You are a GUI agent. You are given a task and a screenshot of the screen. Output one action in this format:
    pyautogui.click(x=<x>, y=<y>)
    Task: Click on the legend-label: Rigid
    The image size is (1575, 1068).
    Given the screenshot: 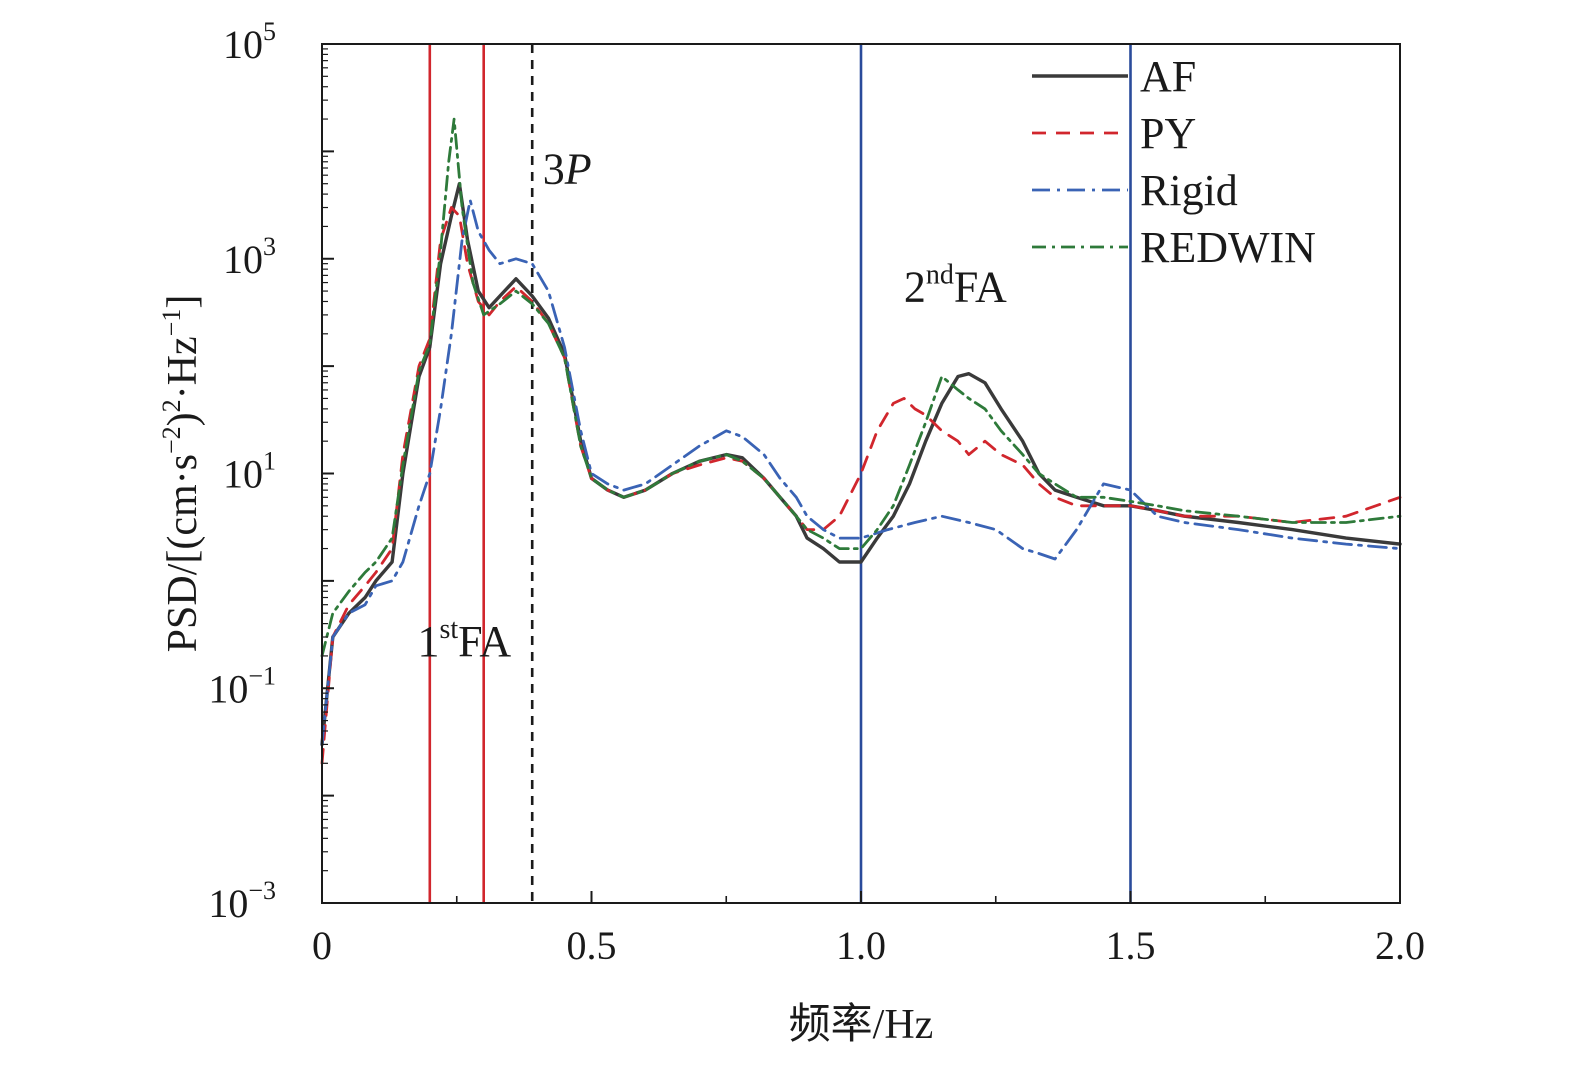 What is the action you would take?
    pyautogui.click(x=1189, y=190)
    